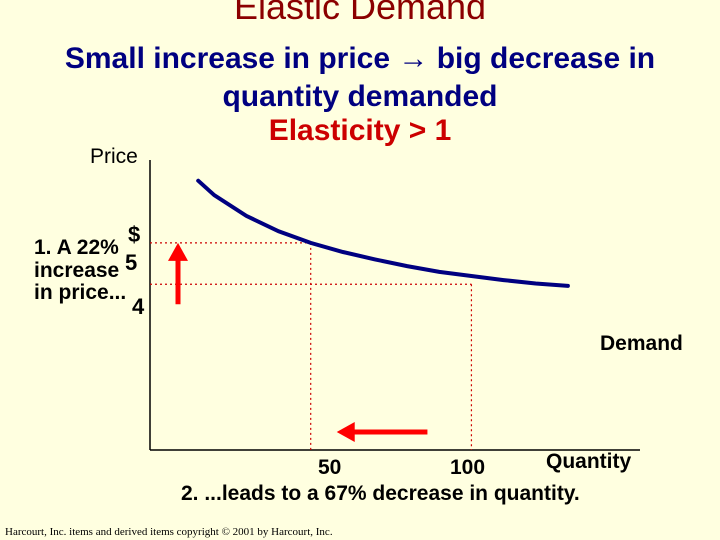  What do you see at coordinates (138, 306) in the screenshot?
I see `y-tick-label-4: 4` at bounding box center [138, 306].